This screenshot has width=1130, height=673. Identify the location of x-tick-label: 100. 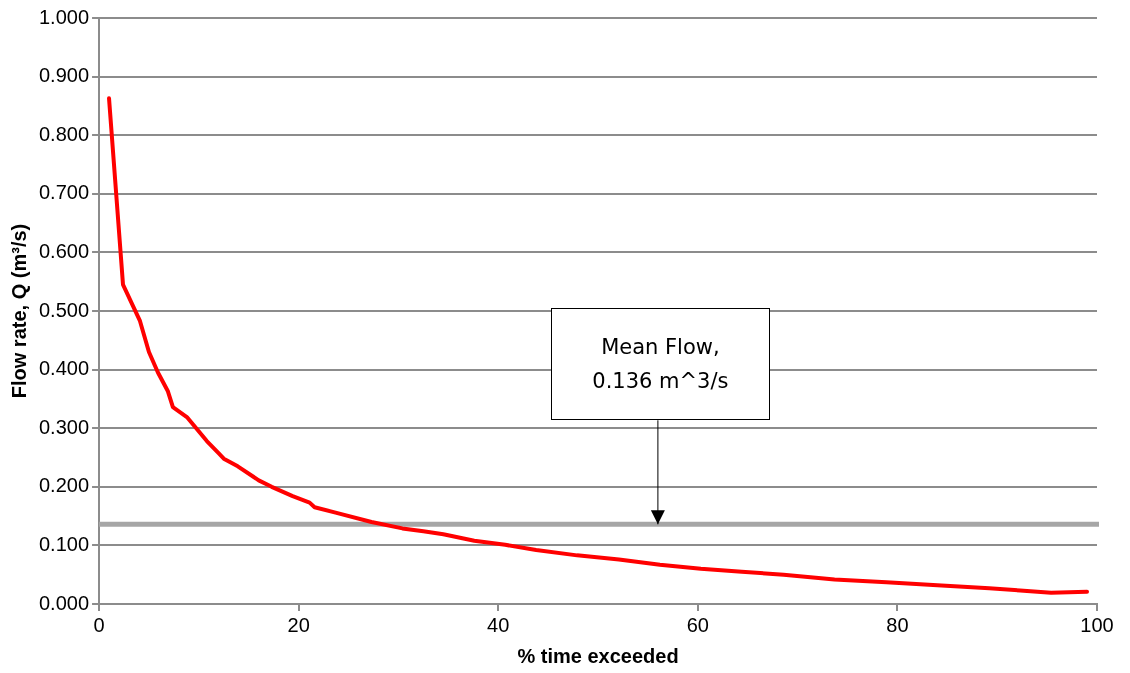
(1097, 624).